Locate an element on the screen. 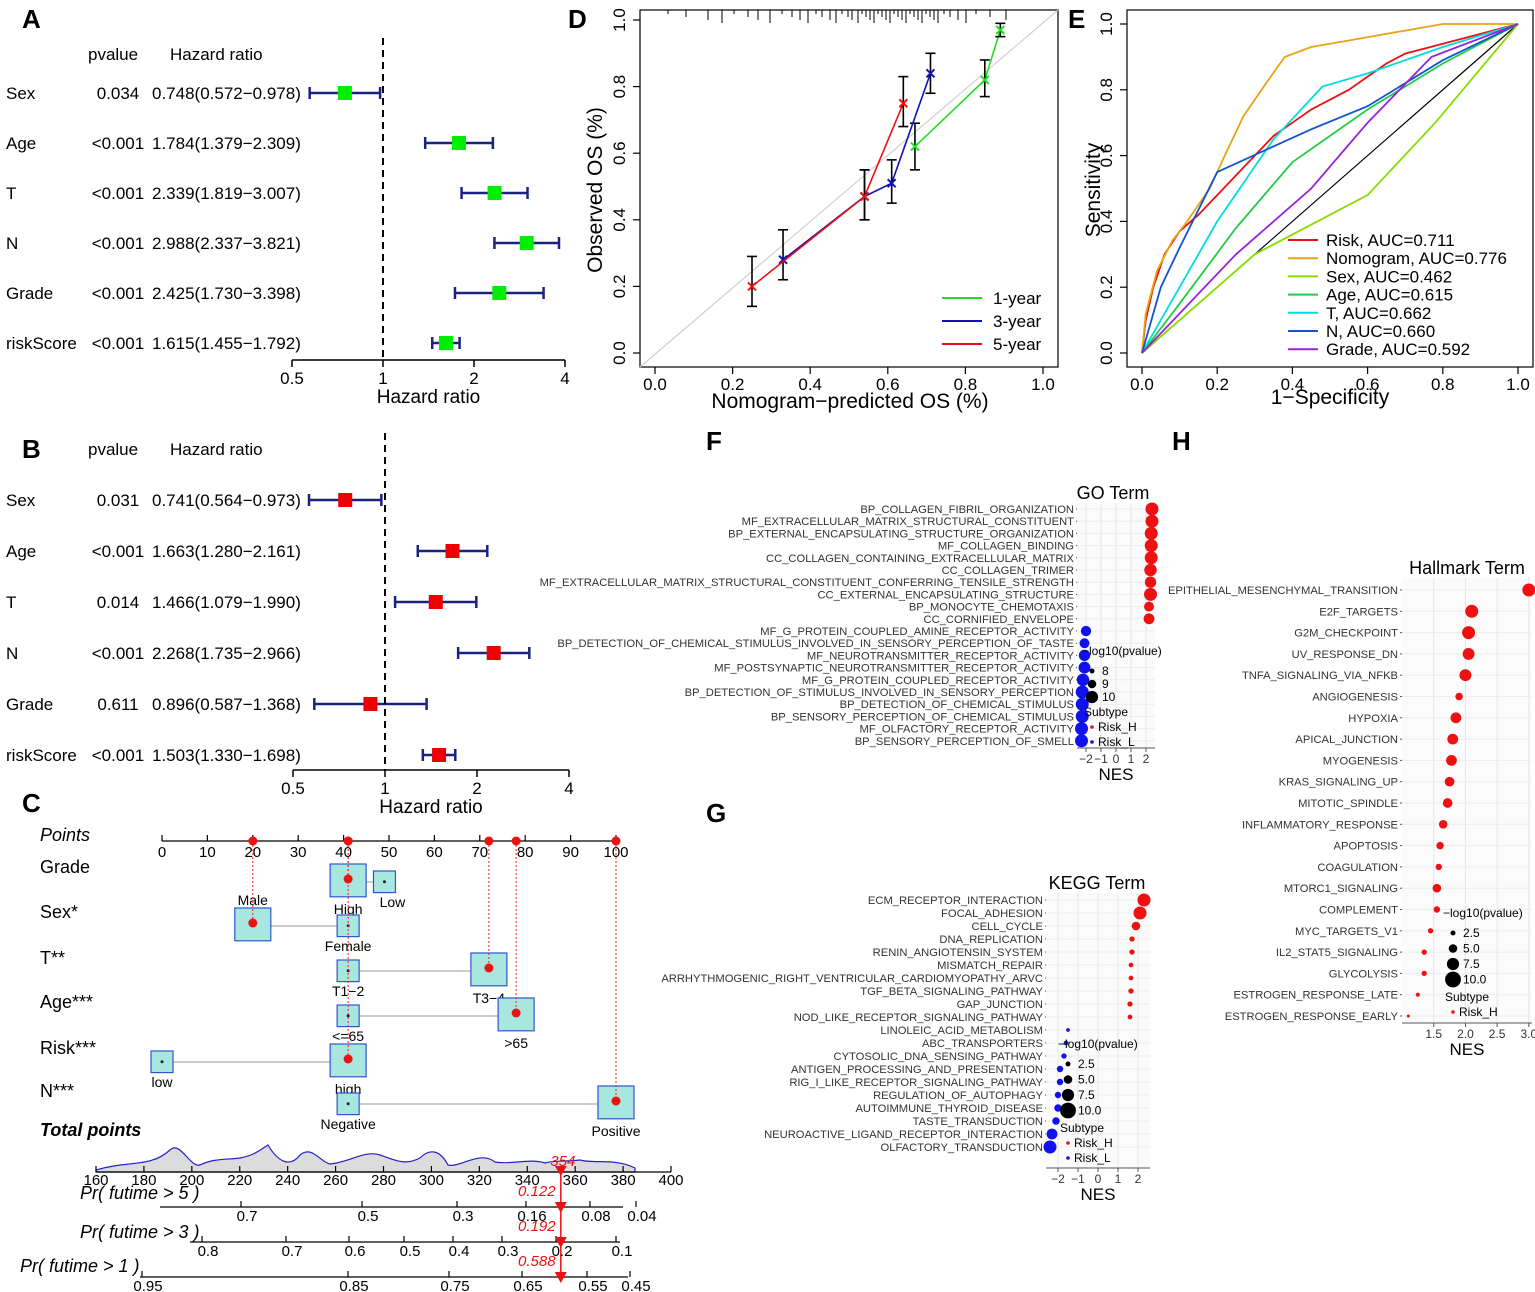  subtype-legend-label: Risk_H is located at coordinates (1117, 727).